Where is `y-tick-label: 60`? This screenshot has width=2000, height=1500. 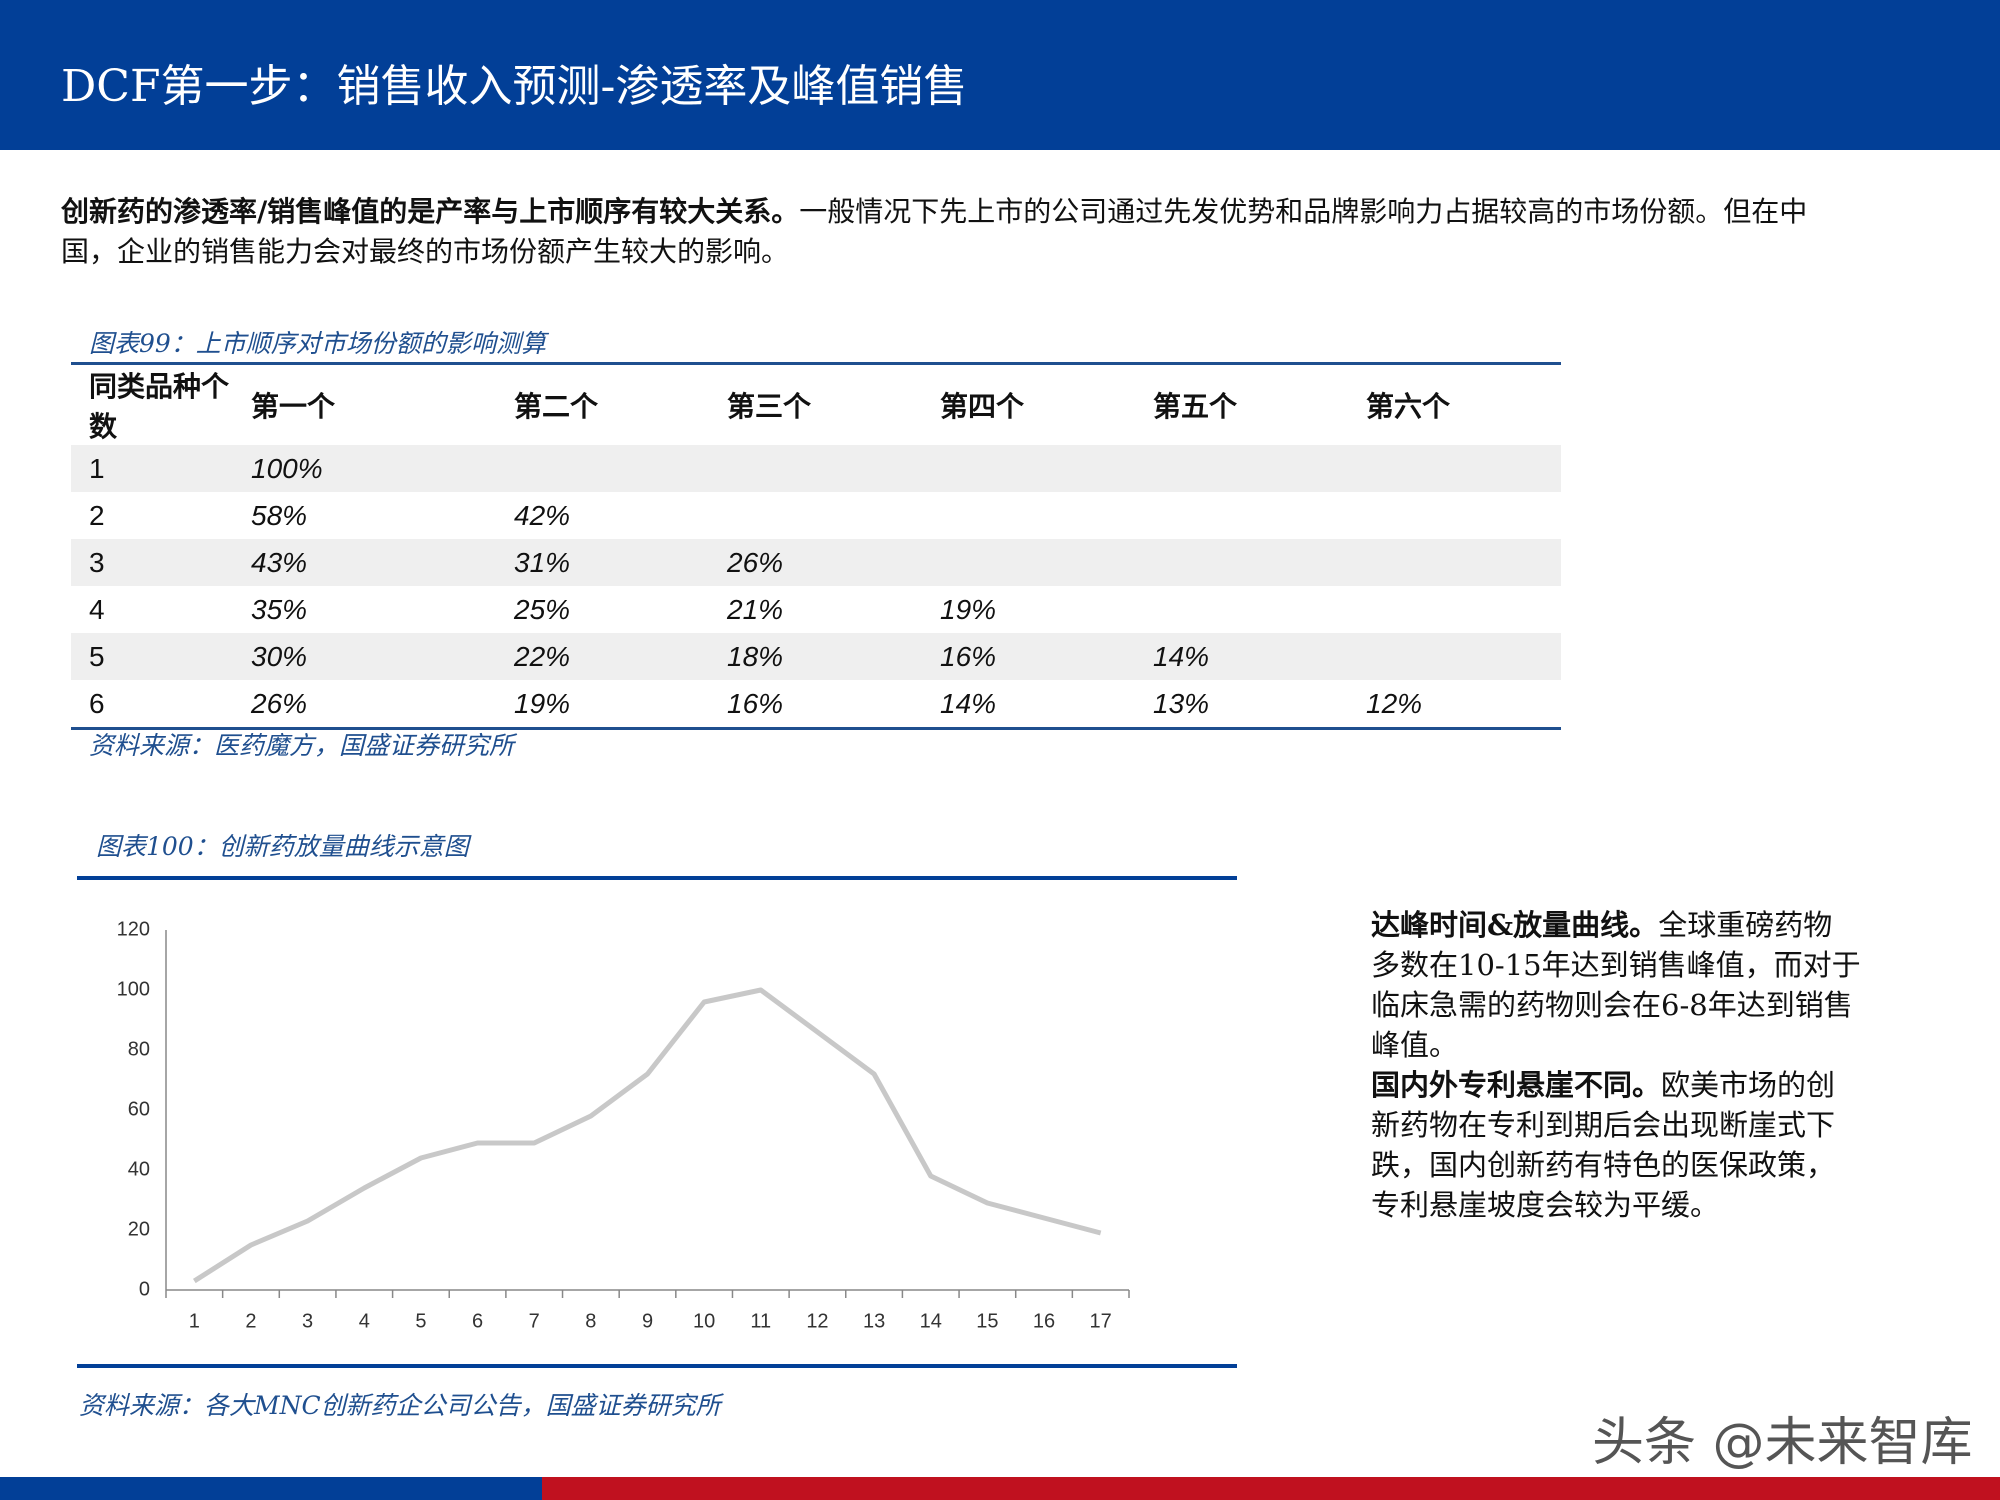
y-tick-label: 60 is located at coordinates (139, 1109).